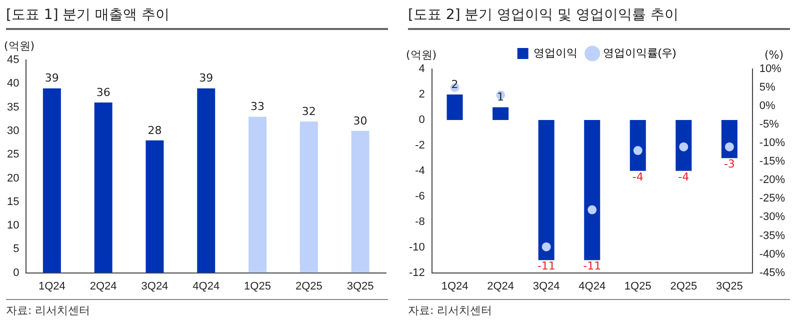 The width and height of the screenshot is (804, 322). What do you see at coordinates (639, 54) in the screenshot?
I see `legend-label: 영업이익률(우)` at bounding box center [639, 54].